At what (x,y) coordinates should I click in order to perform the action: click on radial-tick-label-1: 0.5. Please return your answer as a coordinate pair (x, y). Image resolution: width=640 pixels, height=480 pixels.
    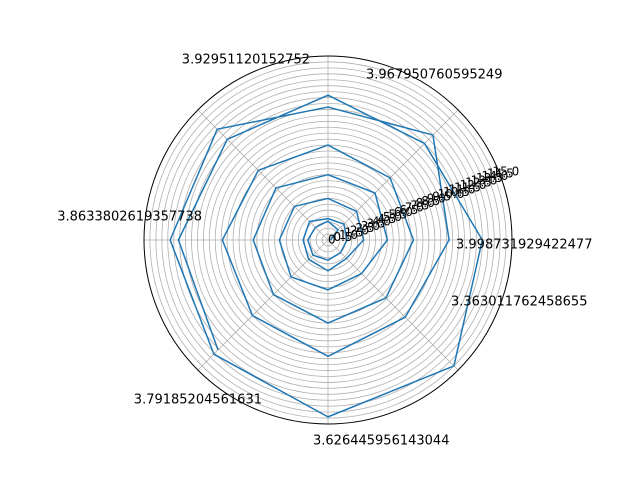
    Looking at the image, I should click on (342, 237).